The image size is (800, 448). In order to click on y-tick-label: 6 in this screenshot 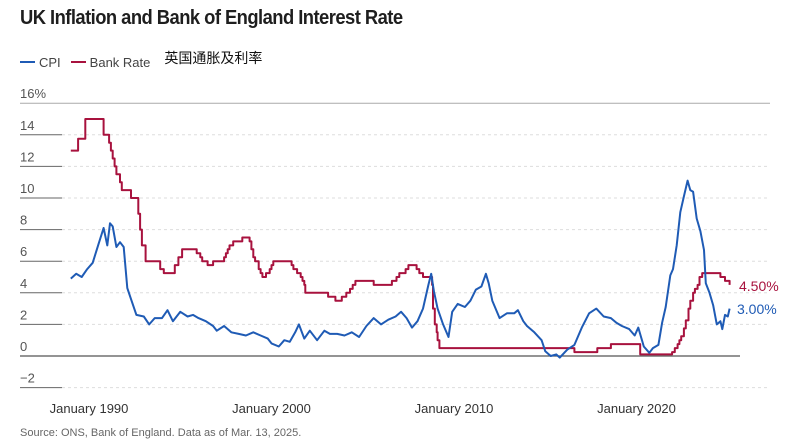, I will do `click(23, 251)`.